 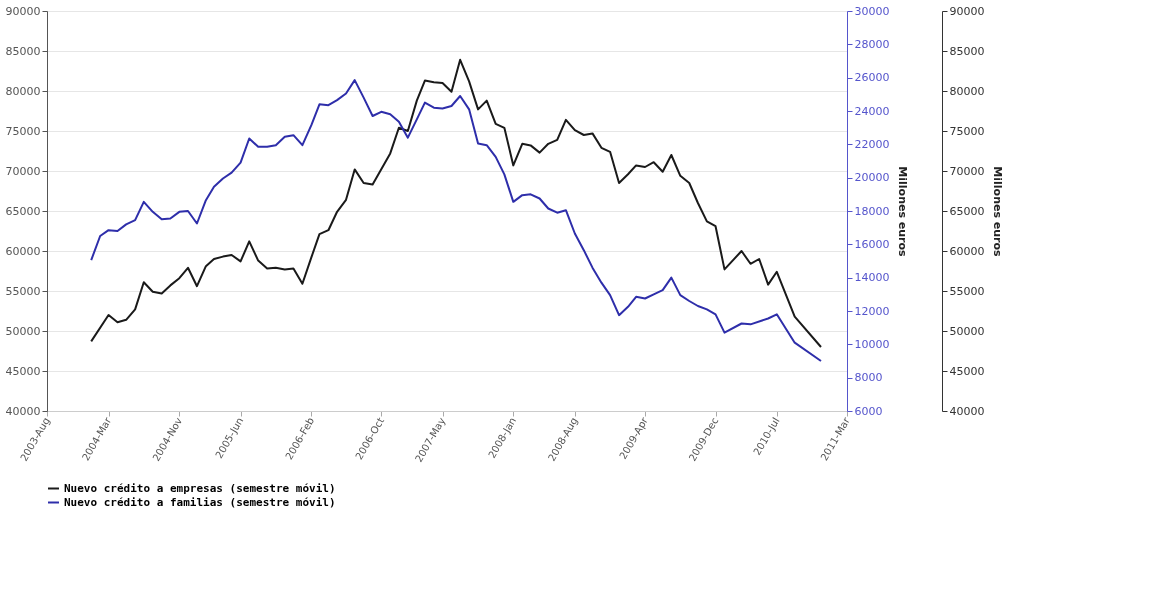 I want to click on y-tick-label: 80000, so click(x=23, y=91).